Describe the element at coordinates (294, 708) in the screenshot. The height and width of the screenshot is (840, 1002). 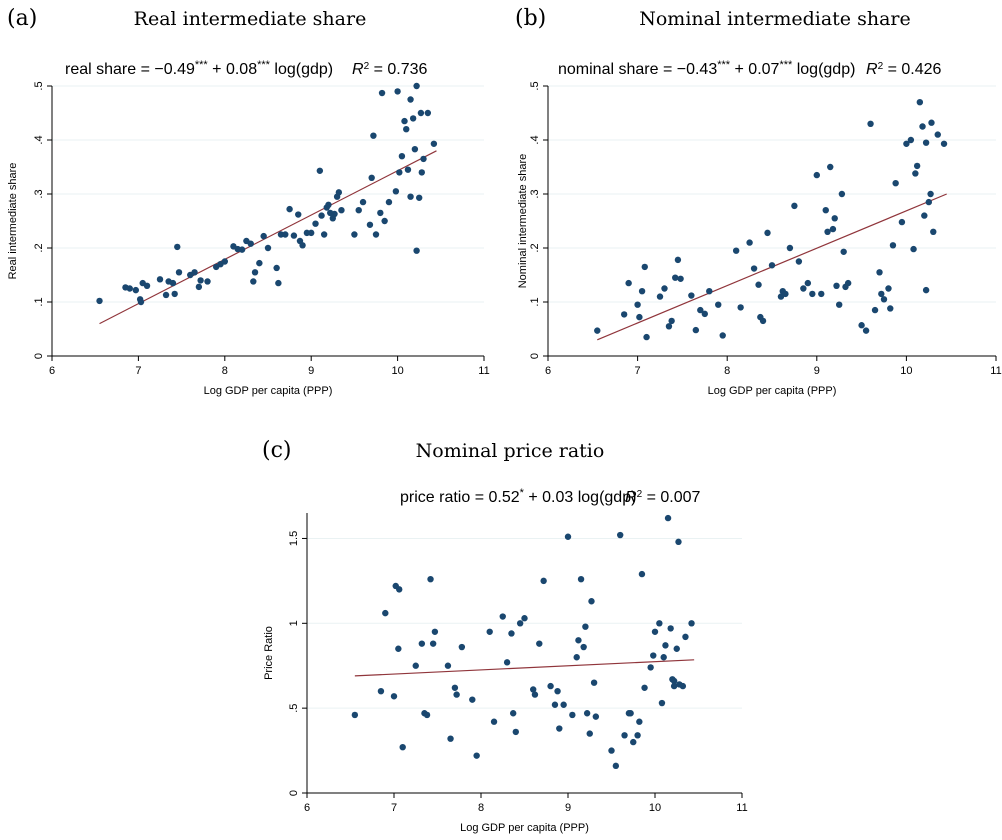
I see `y-tick-label: .5` at that location.